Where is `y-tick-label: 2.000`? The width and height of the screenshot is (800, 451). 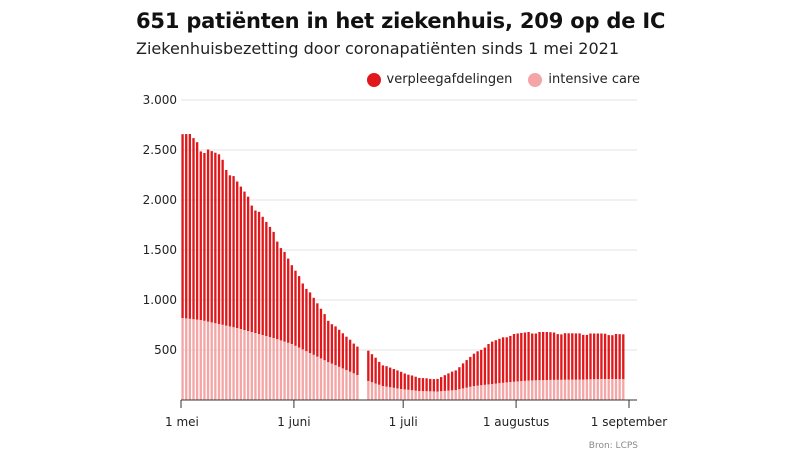 y-tick-label: 2.000 is located at coordinates (160, 200).